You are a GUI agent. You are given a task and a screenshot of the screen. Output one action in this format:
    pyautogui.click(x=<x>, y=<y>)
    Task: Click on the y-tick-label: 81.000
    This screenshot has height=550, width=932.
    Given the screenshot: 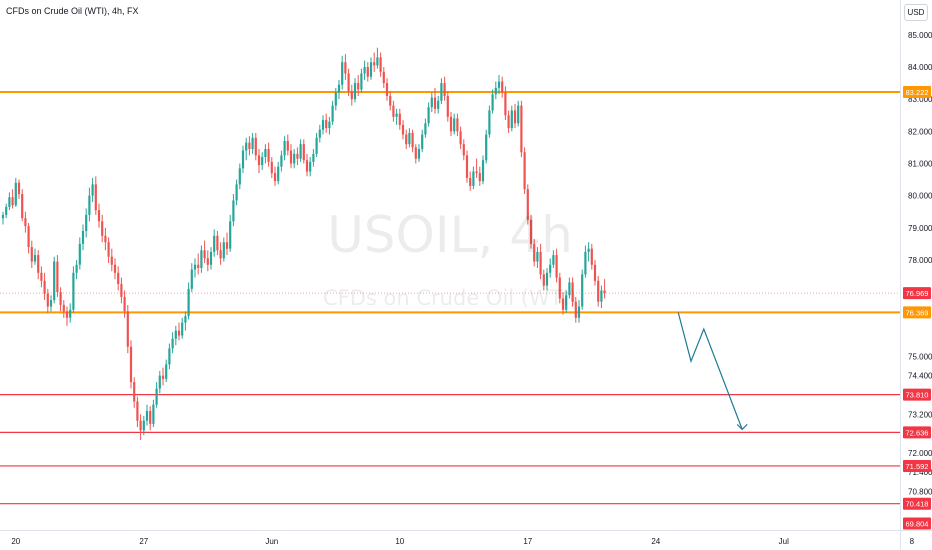 What is the action you would take?
    pyautogui.click(x=920, y=163)
    